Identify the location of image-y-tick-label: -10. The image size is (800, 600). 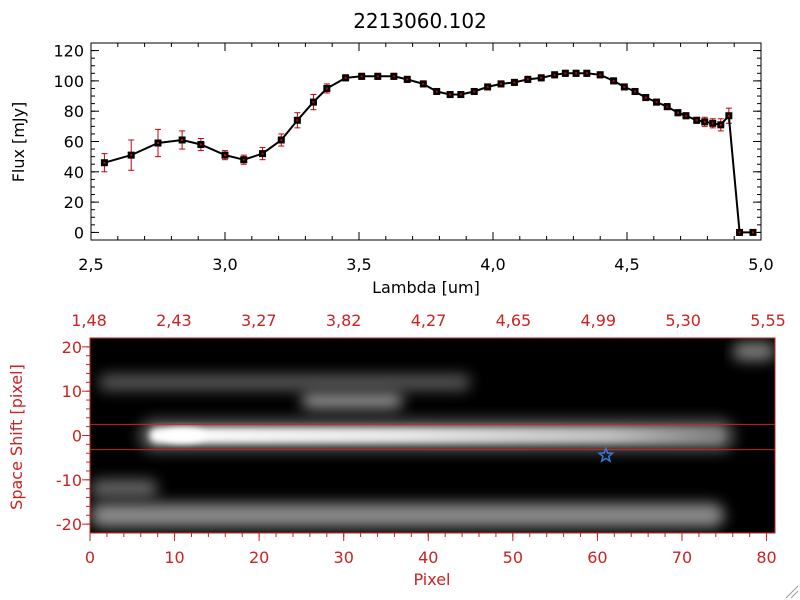
(69, 480).